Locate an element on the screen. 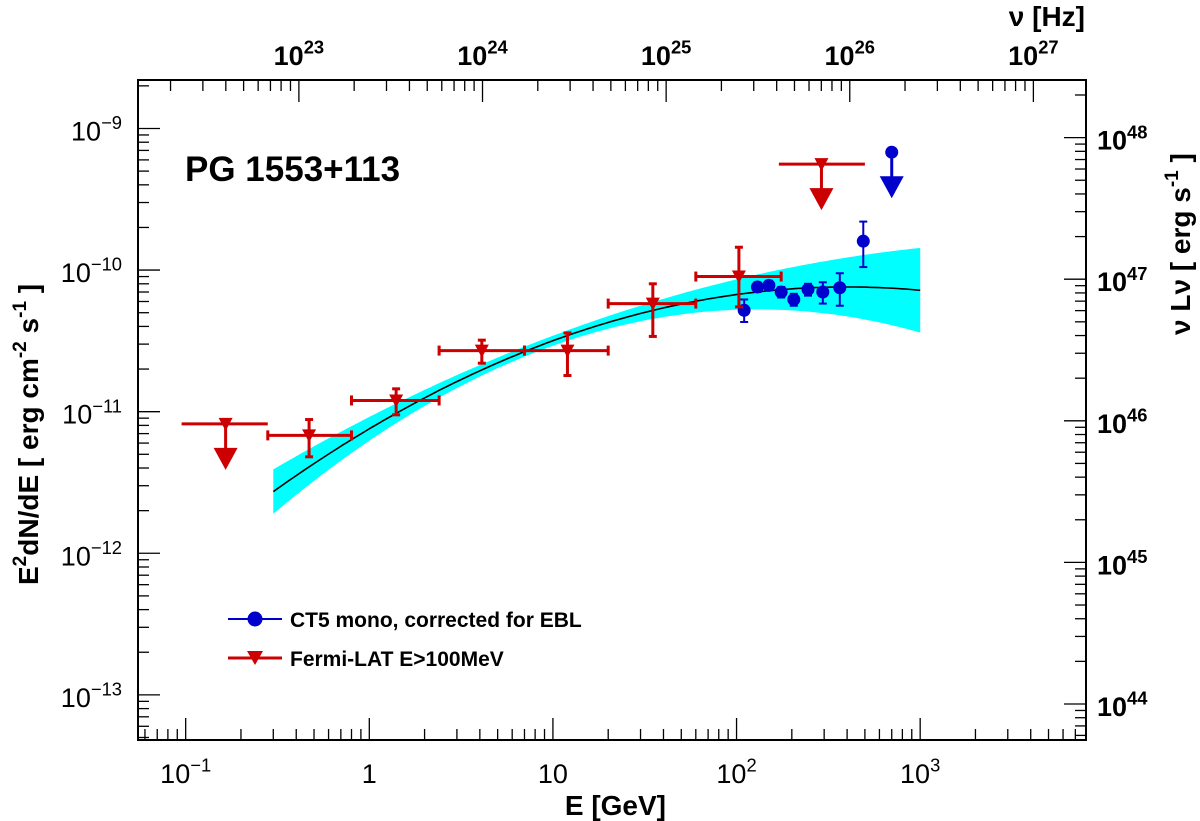 The width and height of the screenshot is (1200, 821). right-tick-label-2-base: 10 is located at coordinates (1112, 424).